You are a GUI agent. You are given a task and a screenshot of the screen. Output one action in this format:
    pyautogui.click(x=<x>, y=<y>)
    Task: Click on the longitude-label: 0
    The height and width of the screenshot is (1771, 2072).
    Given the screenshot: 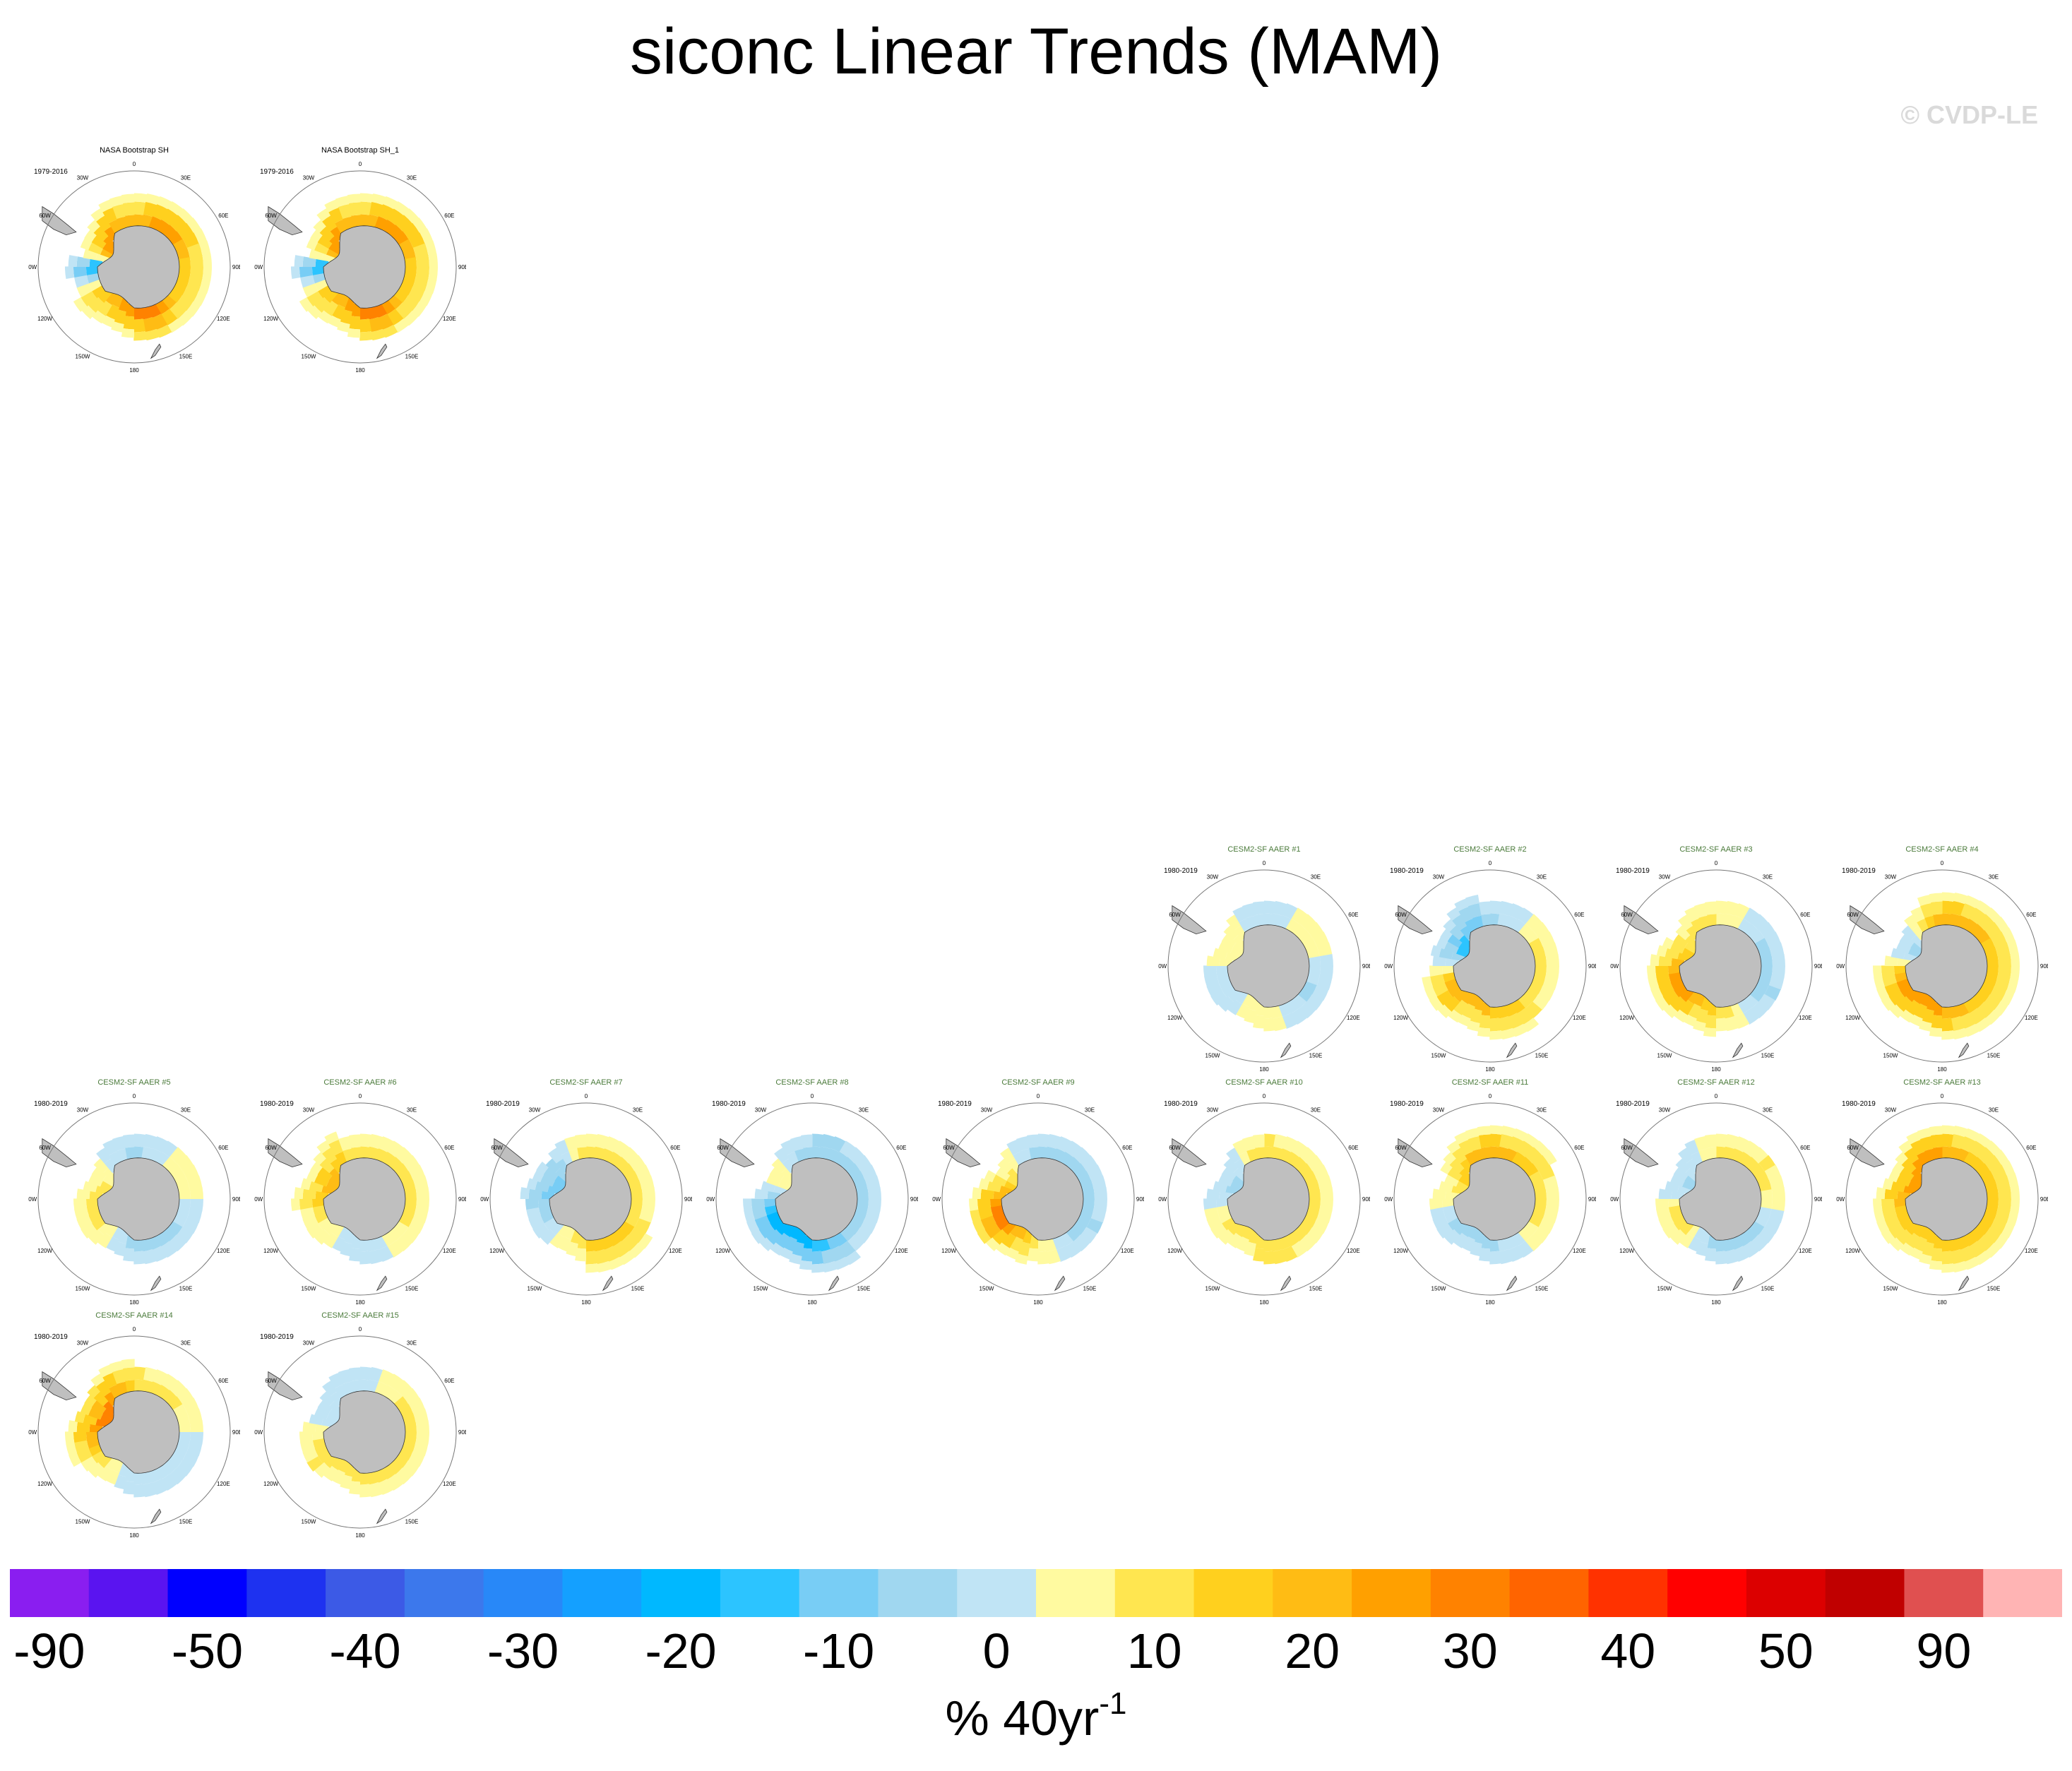 What is the action you would take?
    pyautogui.click(x=1038, y=1096)
    